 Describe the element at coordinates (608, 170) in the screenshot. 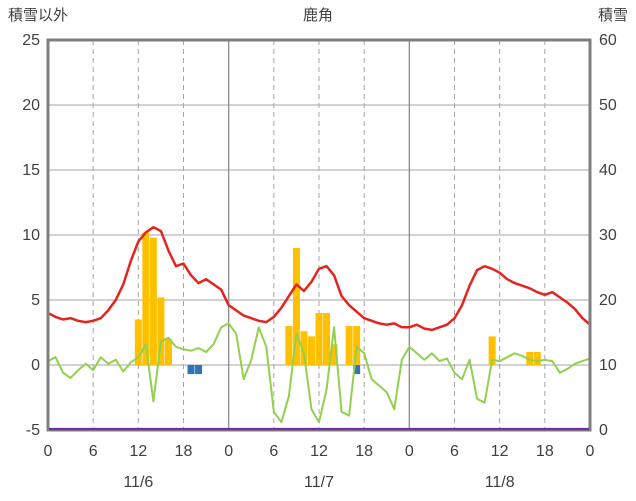

I see `y-right-tick-label: 40` at that location.